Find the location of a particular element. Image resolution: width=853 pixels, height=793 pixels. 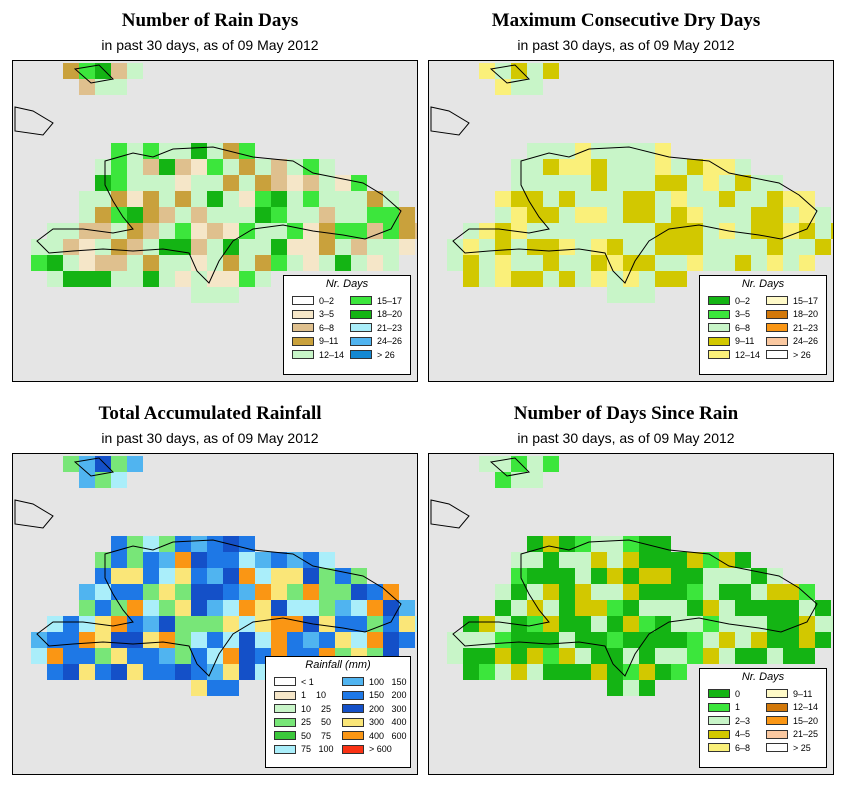

legend-item: 300 400 is located at coordinates (374, 722).